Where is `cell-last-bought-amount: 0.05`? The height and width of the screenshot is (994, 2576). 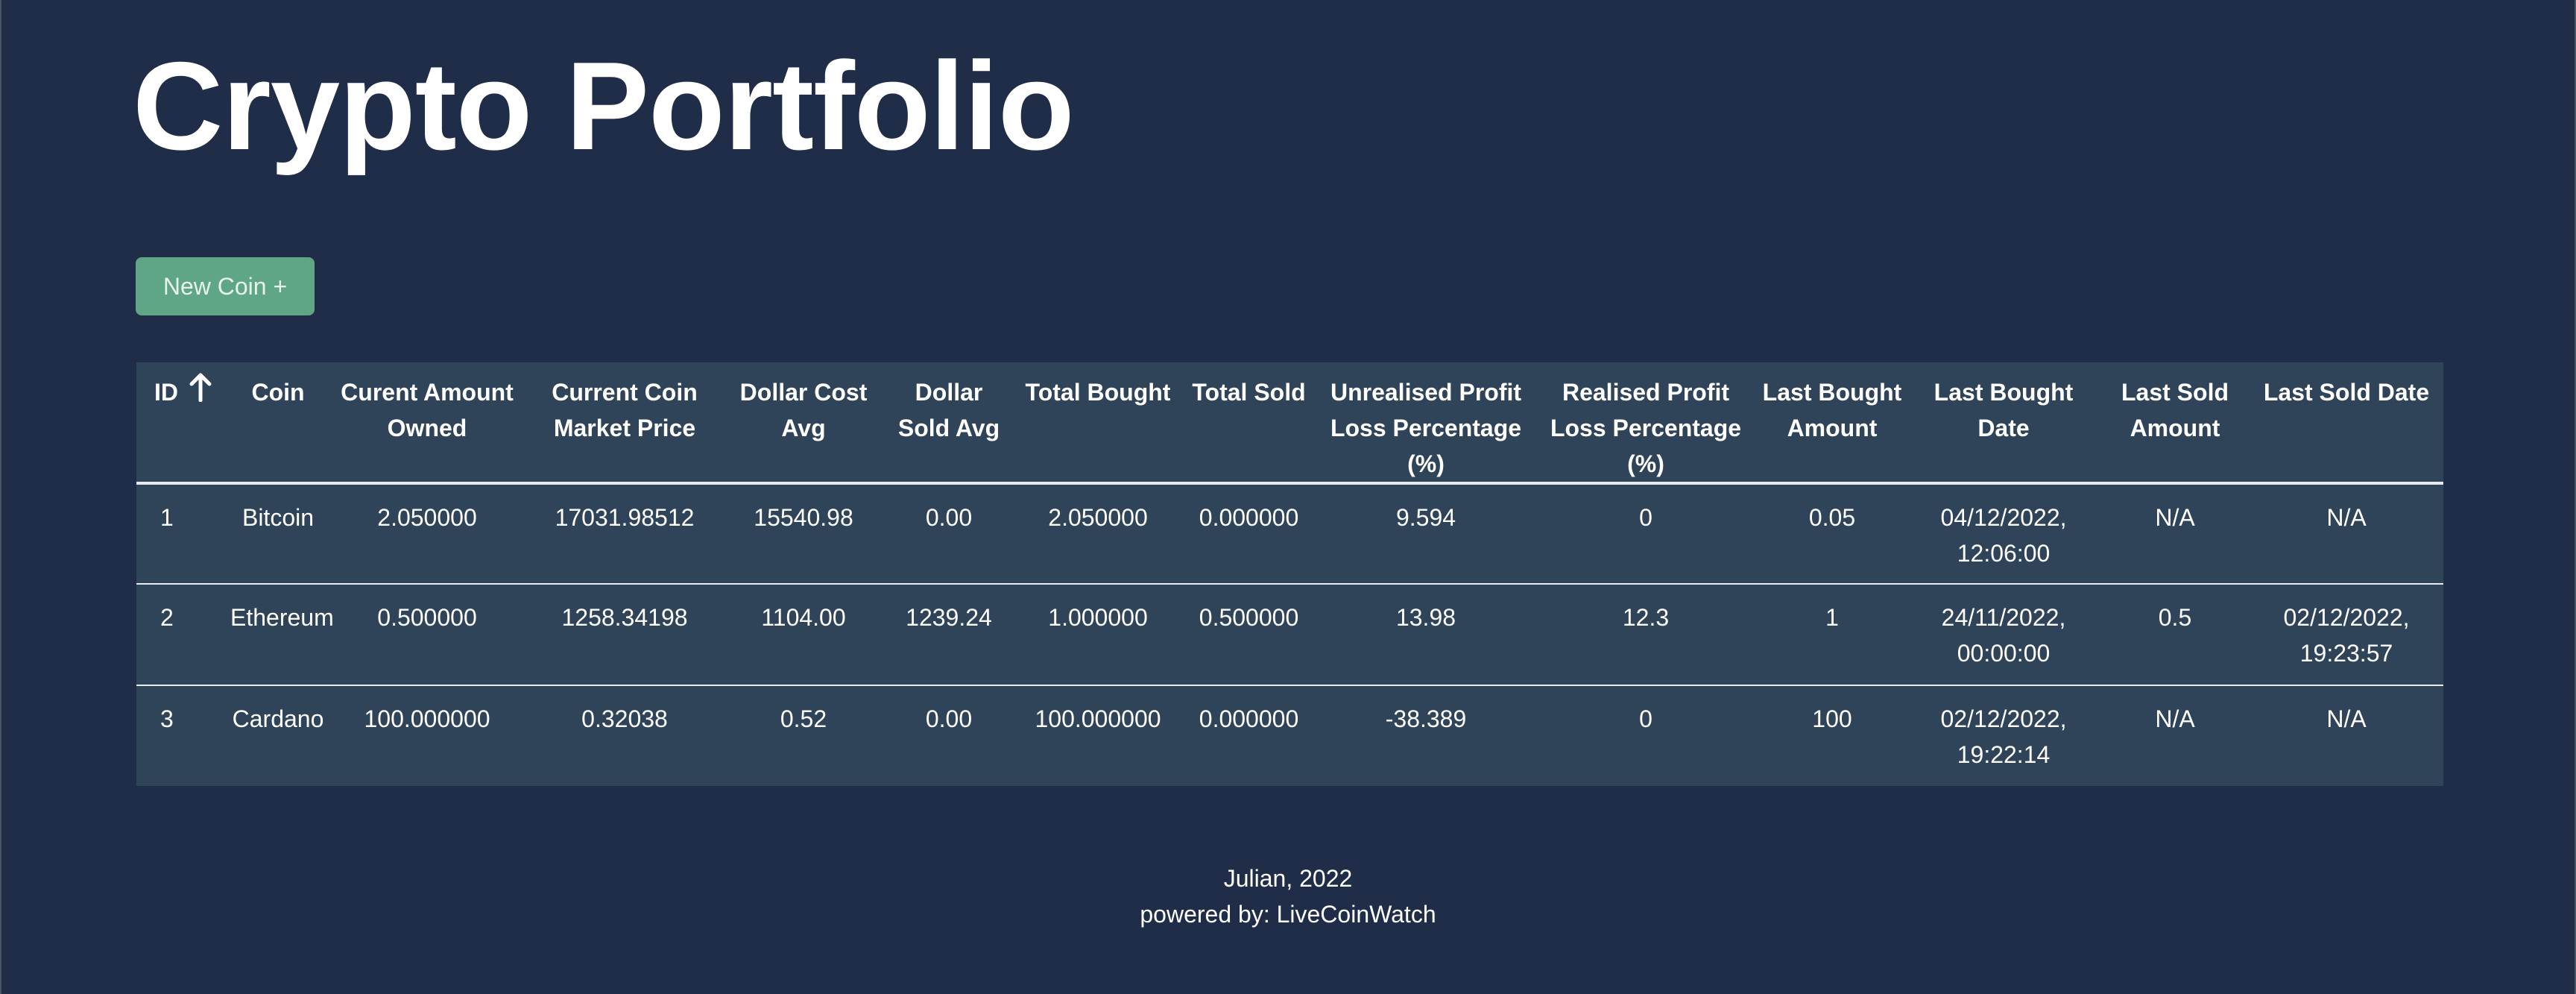 cell-last-bought-amount: 0.05 is located at coordinates (1833, 534).